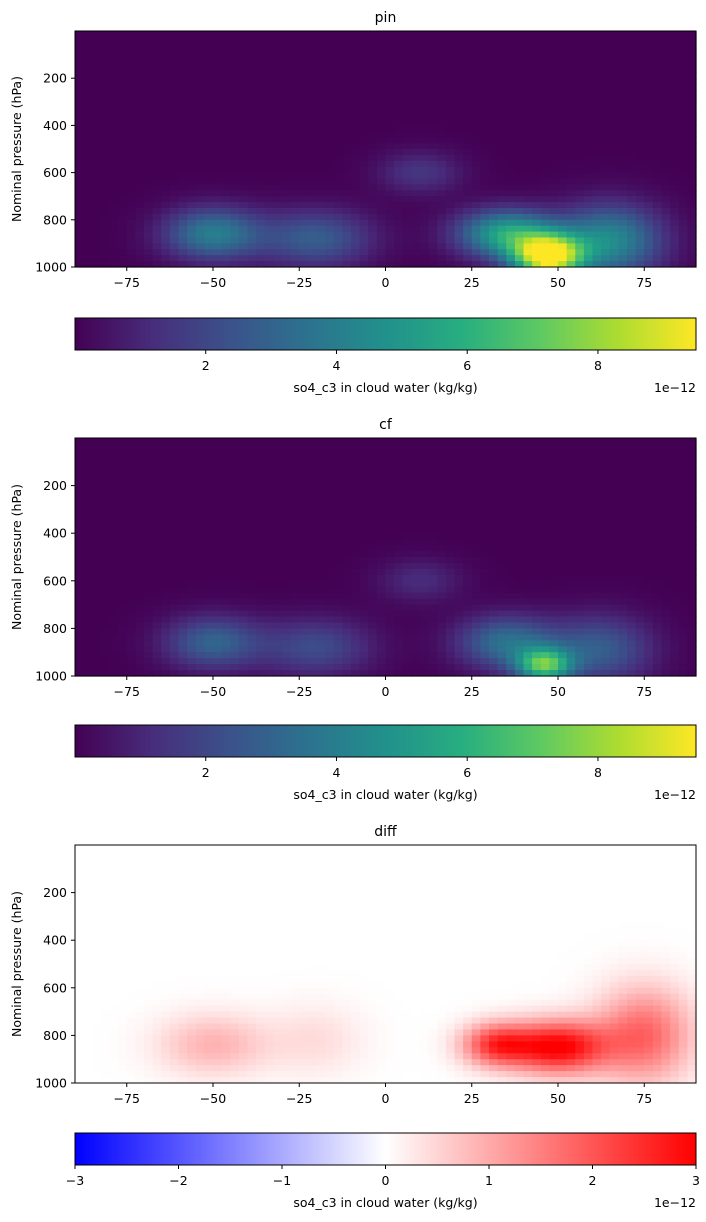 This screenshot has height=1222, width=706. Describe the element at coordinates (386, 282) in the screenshot. I see `x-tick-label: 0` at that location.